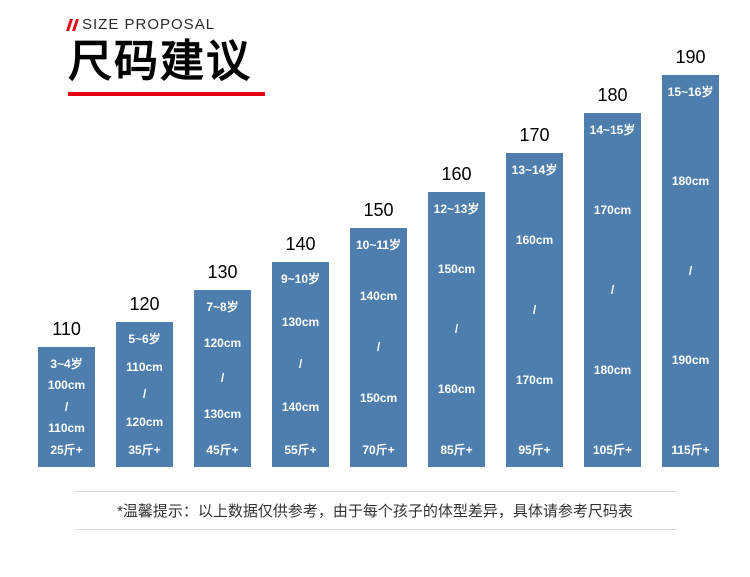 The image size is (750, 577). Describe the element at coordinates (612, 95) in the screenshot. I see `bar-size-label: 180` at that location.